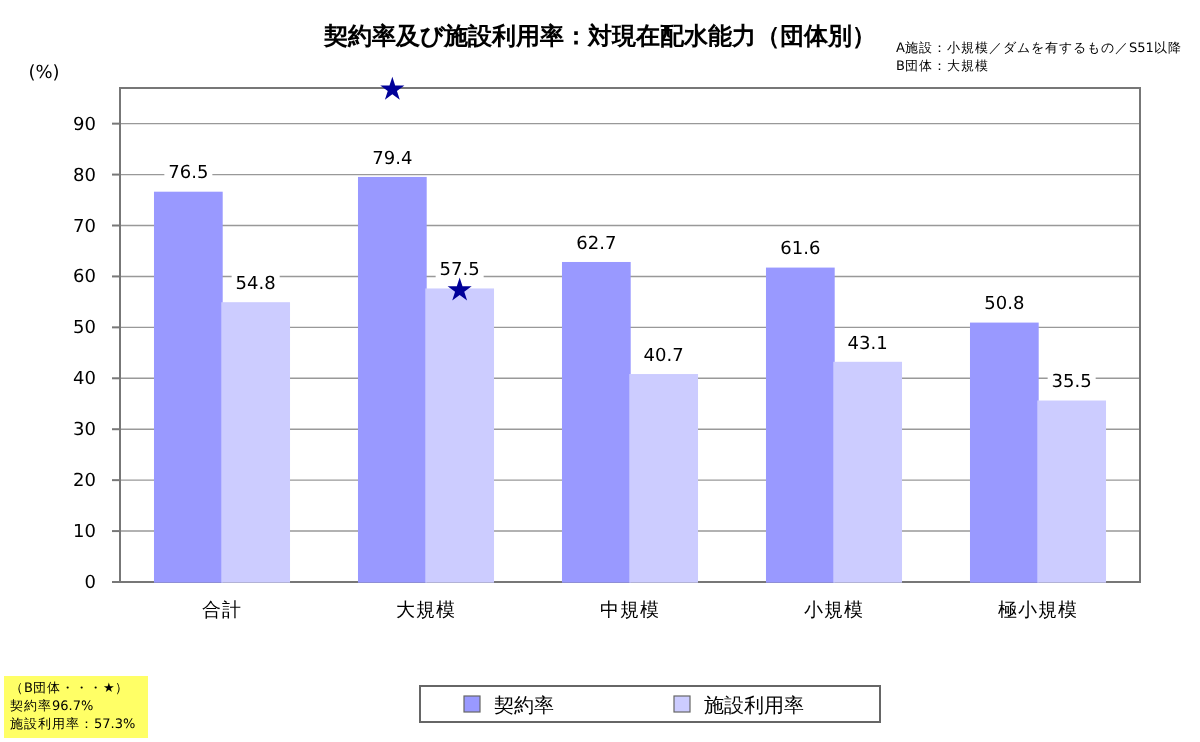  I want to click on data-label: 35.5, so click(1071, 383).